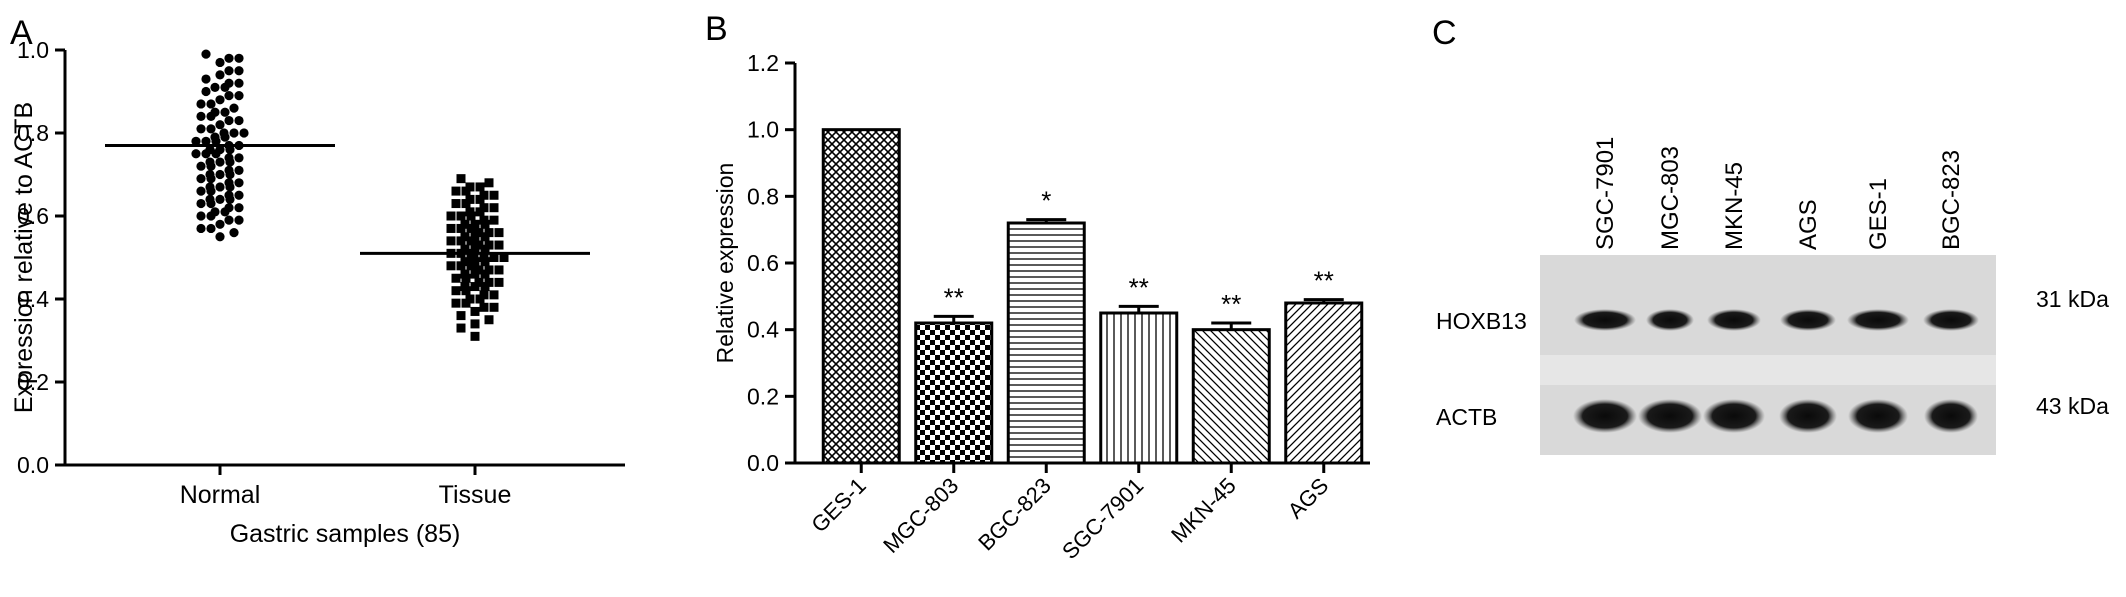 This screenshot has width=2126, height=597. Describe the element at coordinates (1444, 33) in the screenshot. I see `panel-label-c: C` at that location.